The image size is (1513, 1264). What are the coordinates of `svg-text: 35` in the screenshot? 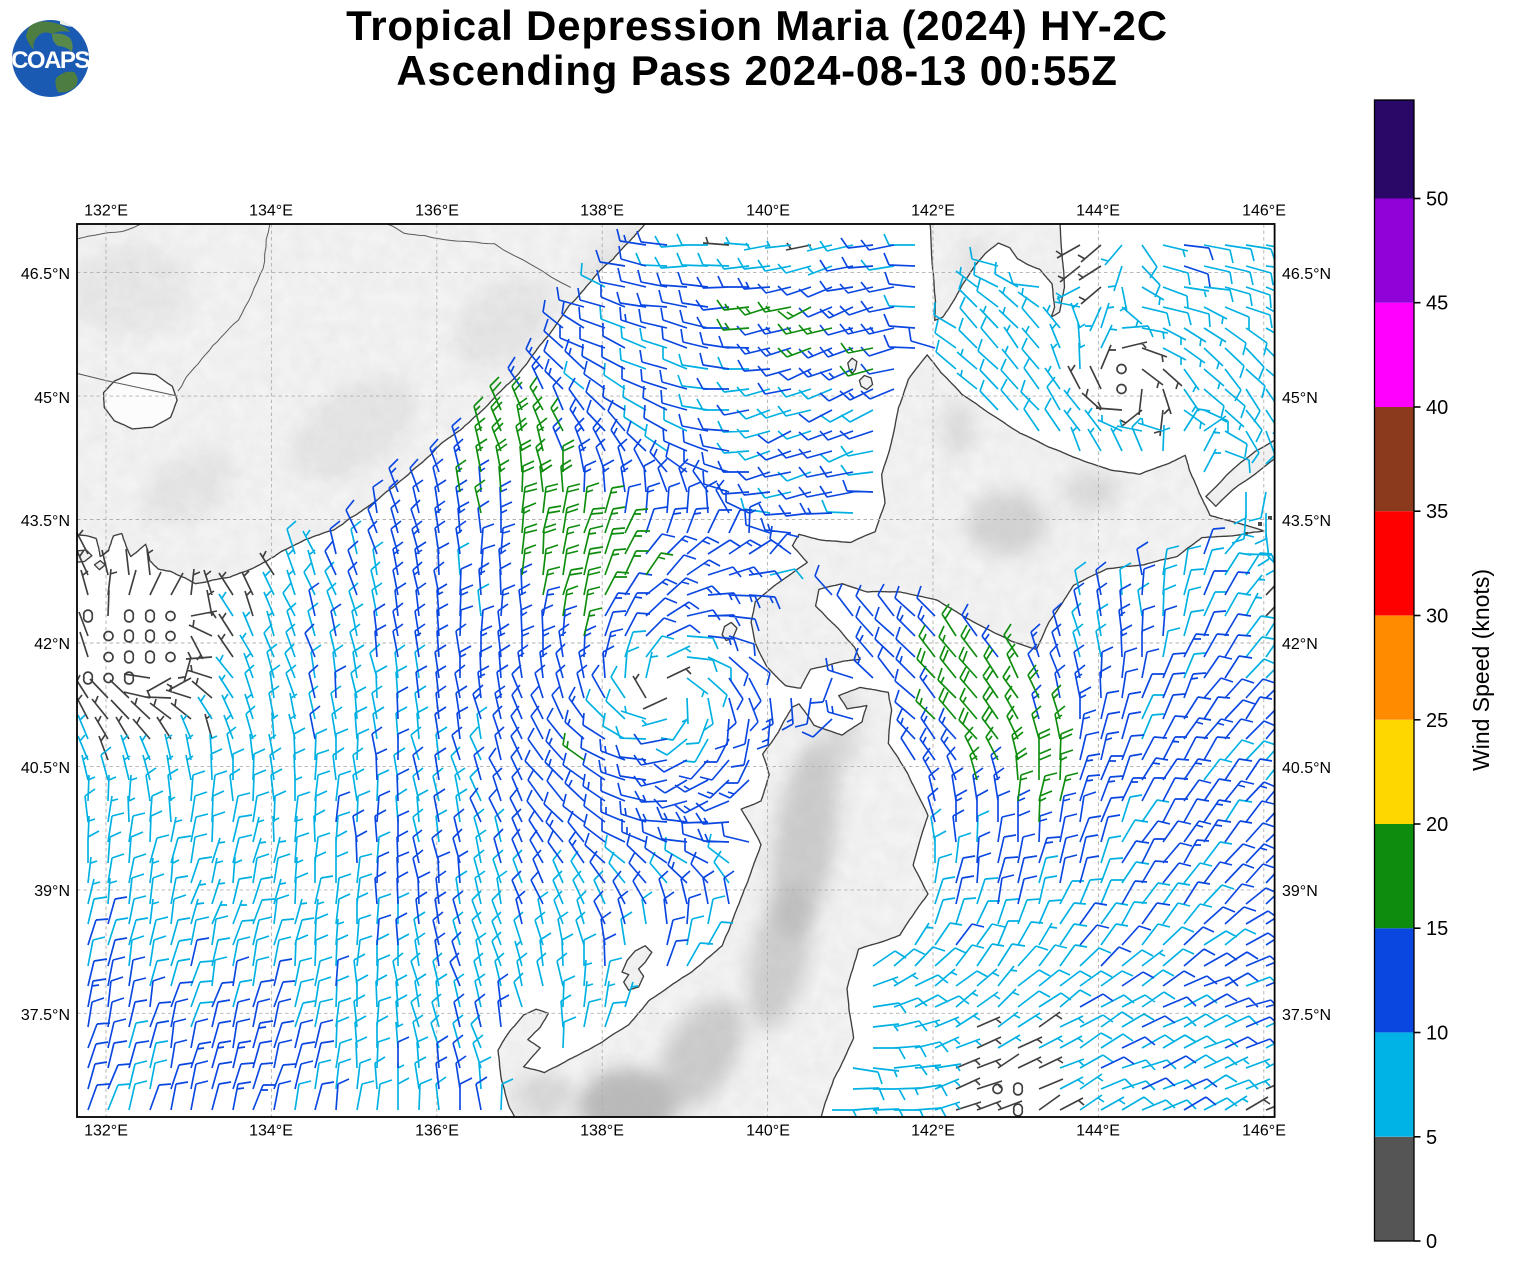 It's located at (1437, 512).